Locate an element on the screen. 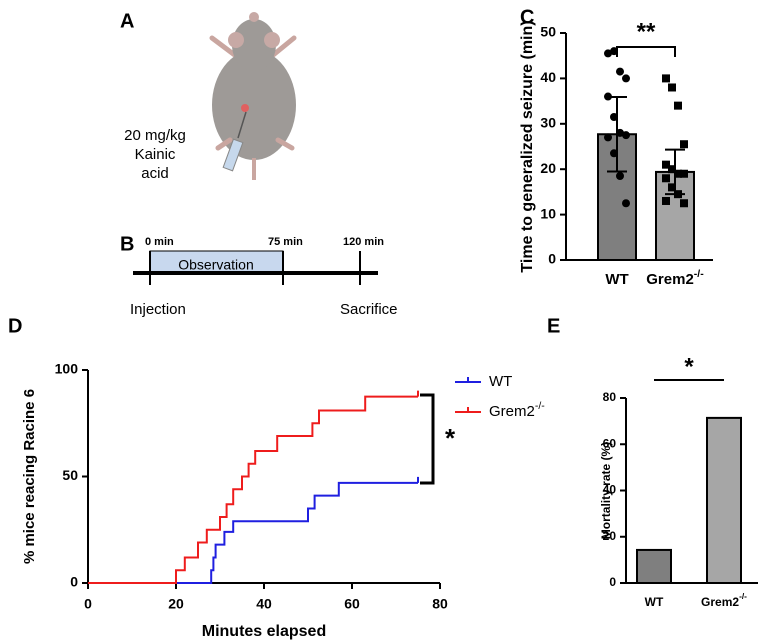 This screenshot has width=774, height=643. time-label: 0 min is located at coordinates (159, 242).